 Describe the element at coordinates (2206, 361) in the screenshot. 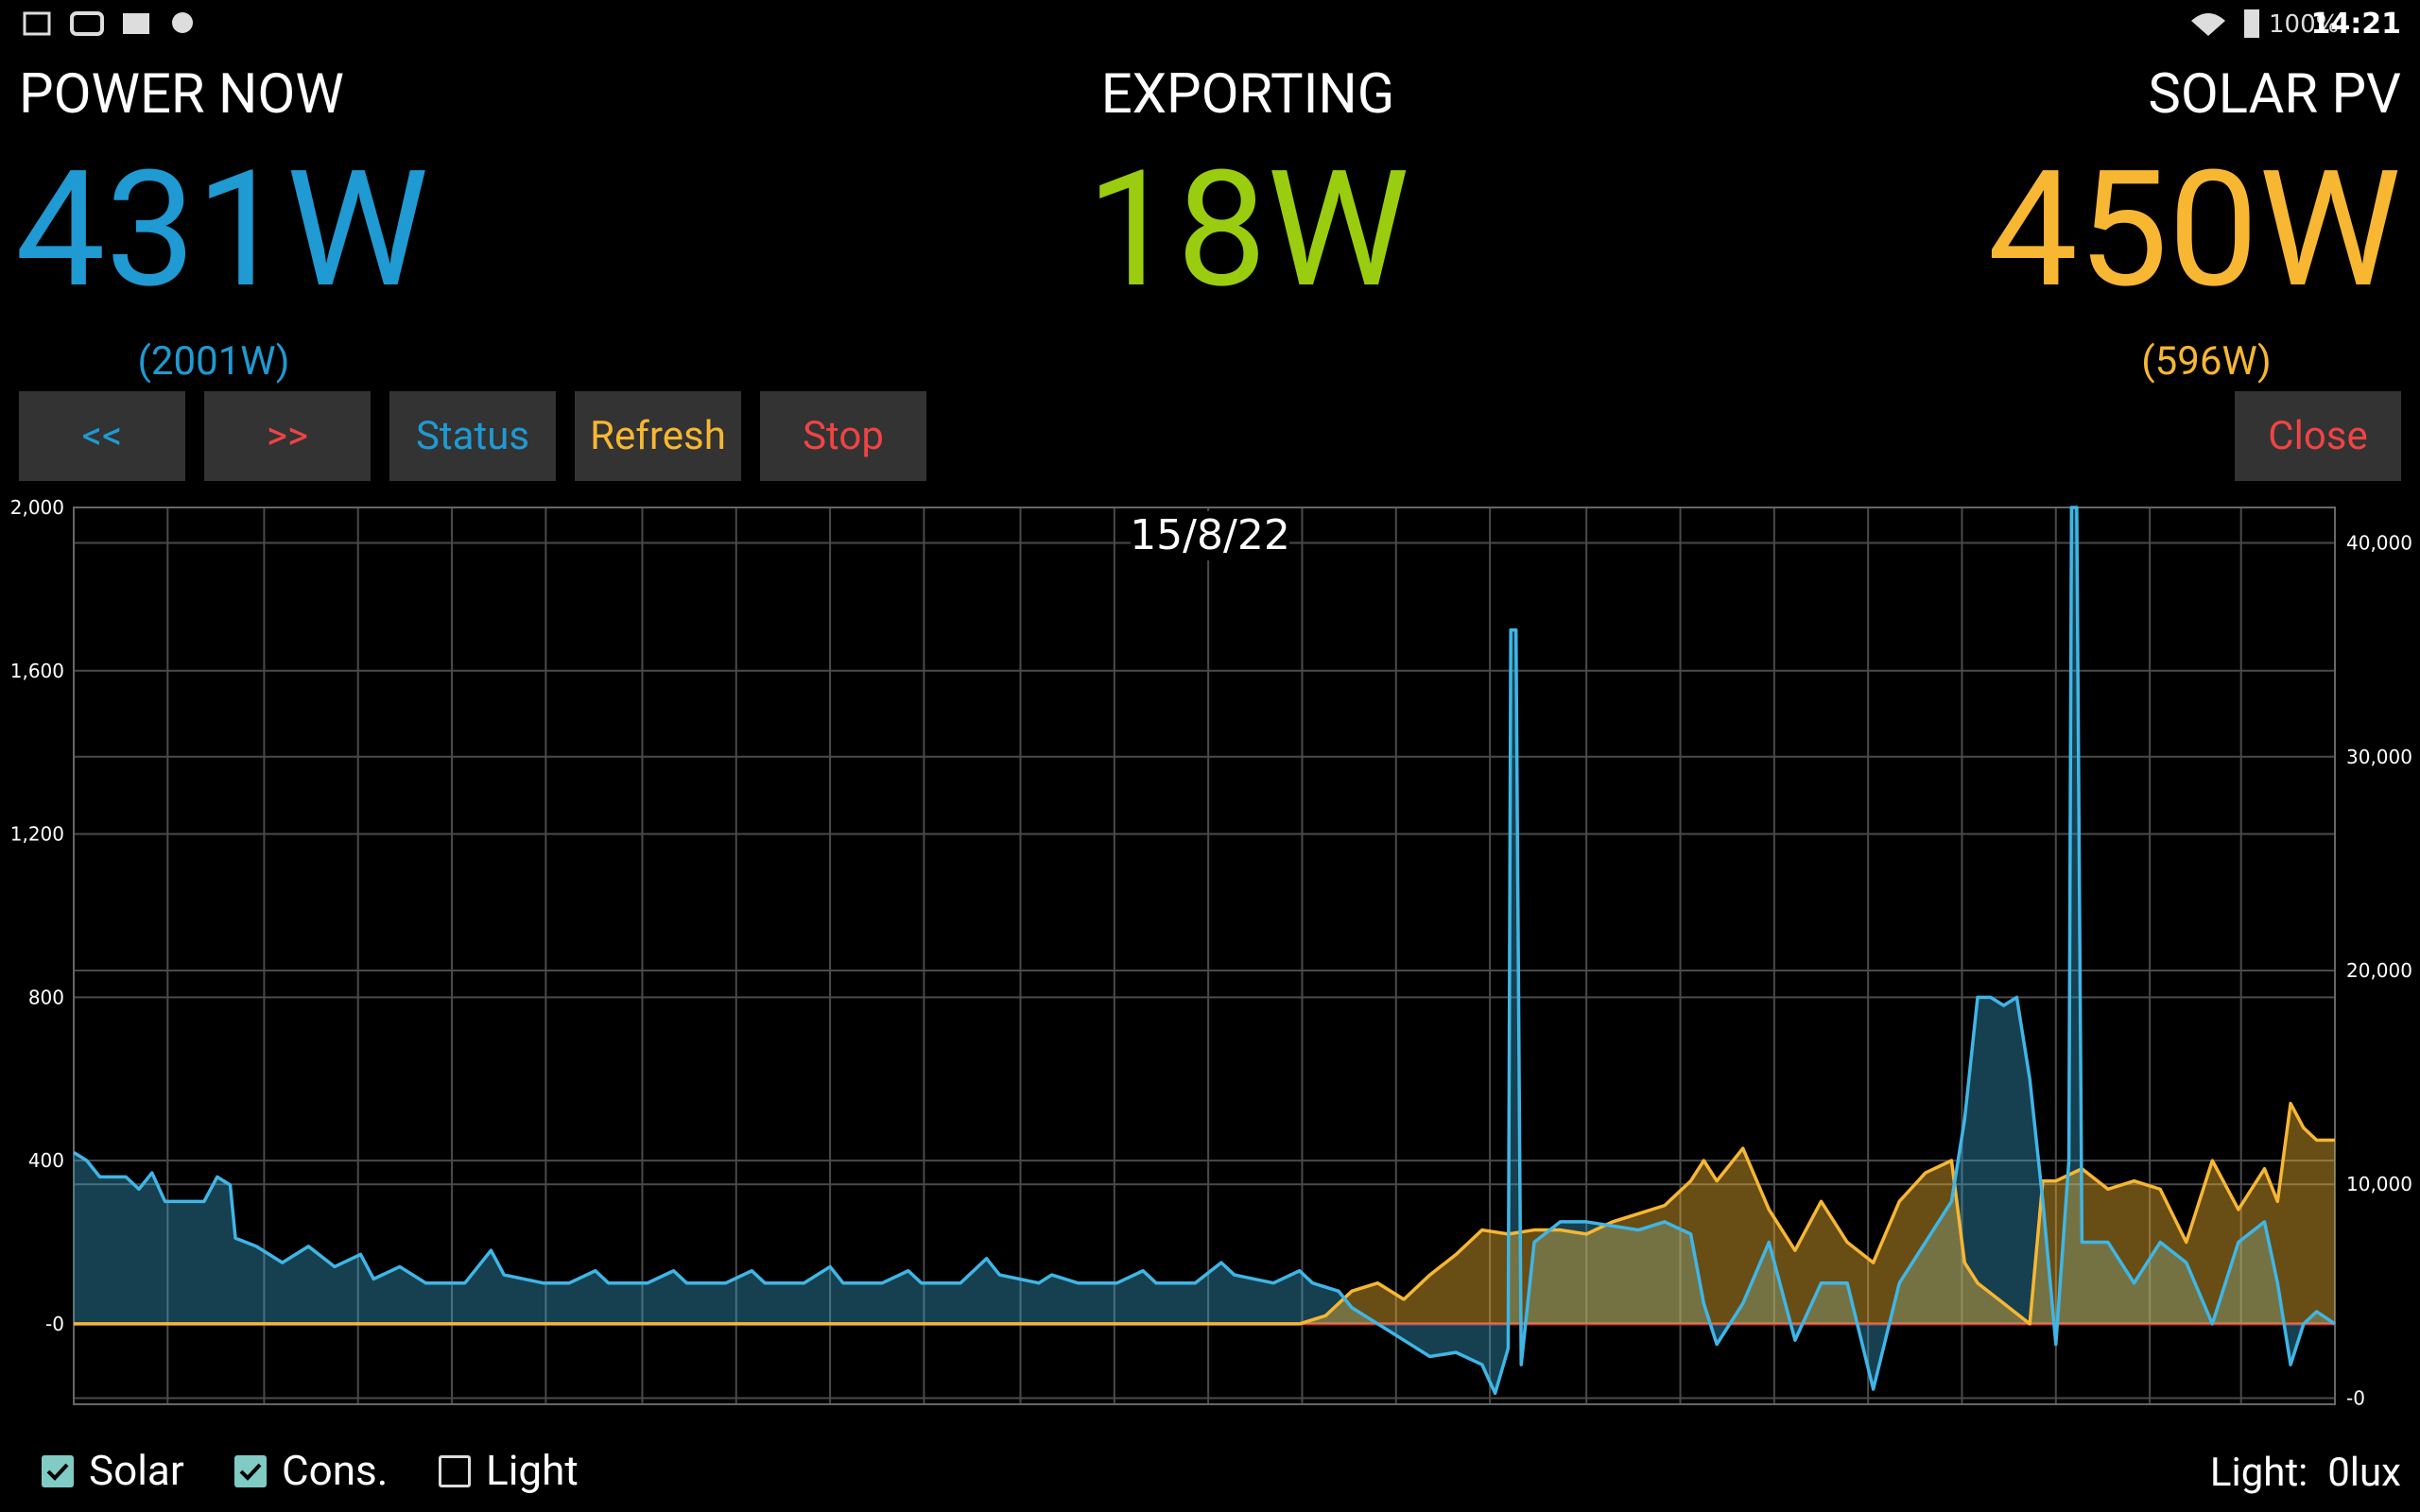

I see `solar-max: (596W)` at that location.